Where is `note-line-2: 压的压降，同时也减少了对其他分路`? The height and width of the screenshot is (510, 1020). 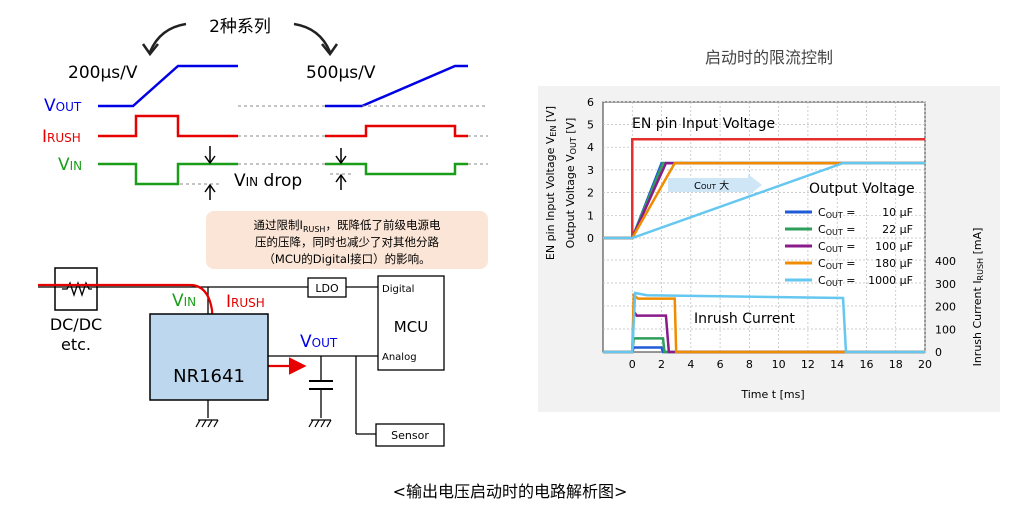
note-line-2: 压的压降，同时也减少了对其他分路 is located at coordinates (347, 242).